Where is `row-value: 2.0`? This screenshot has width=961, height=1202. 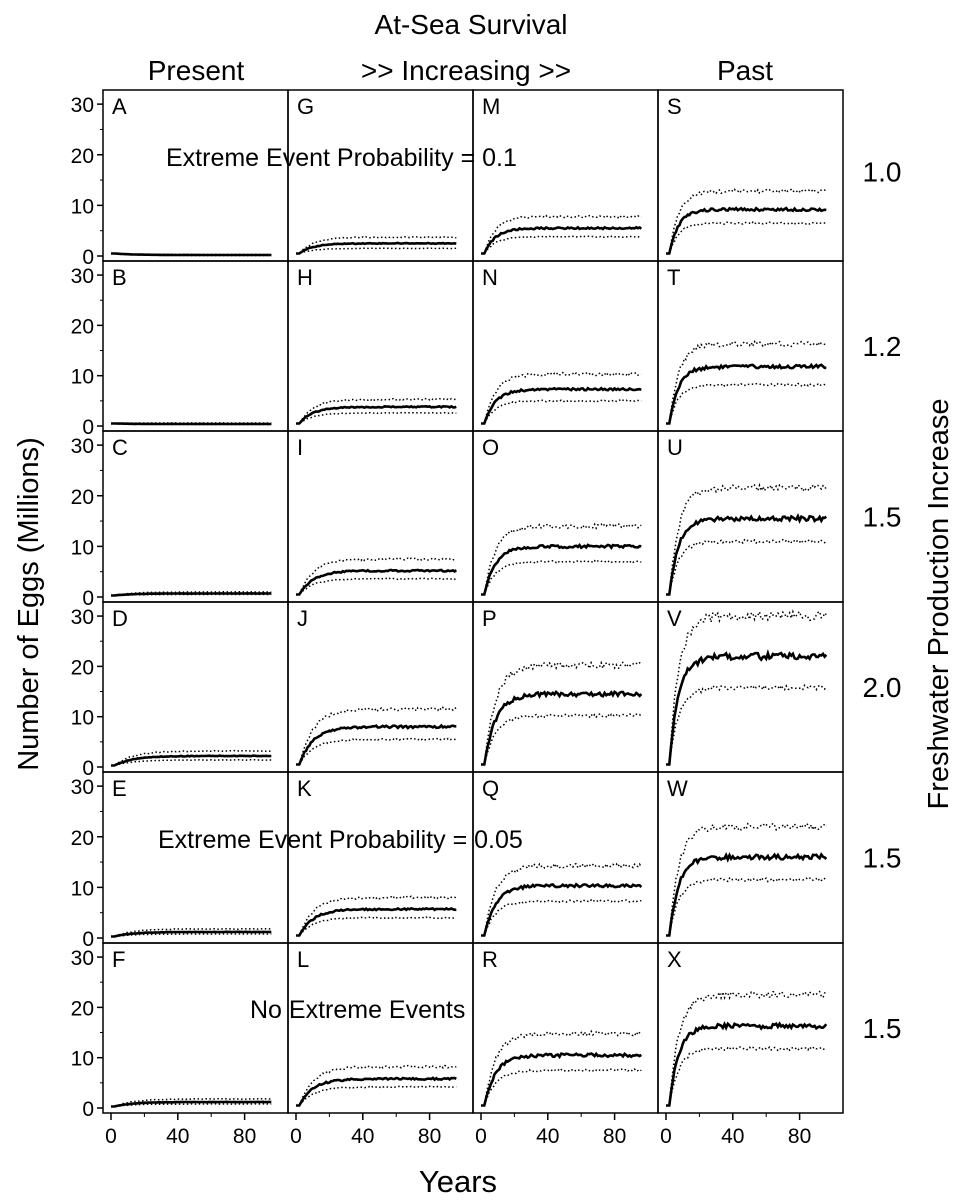
row-value: 2.0 is located at coordinates (882, 687).